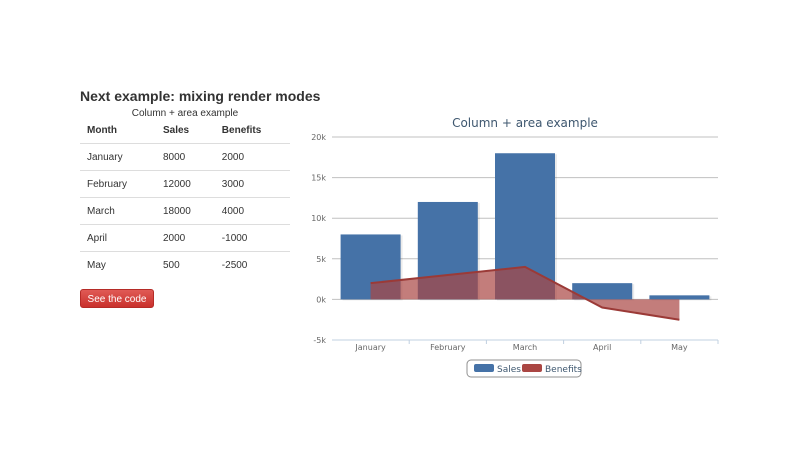  I want to click on cell-month: March, so click(118, 211).